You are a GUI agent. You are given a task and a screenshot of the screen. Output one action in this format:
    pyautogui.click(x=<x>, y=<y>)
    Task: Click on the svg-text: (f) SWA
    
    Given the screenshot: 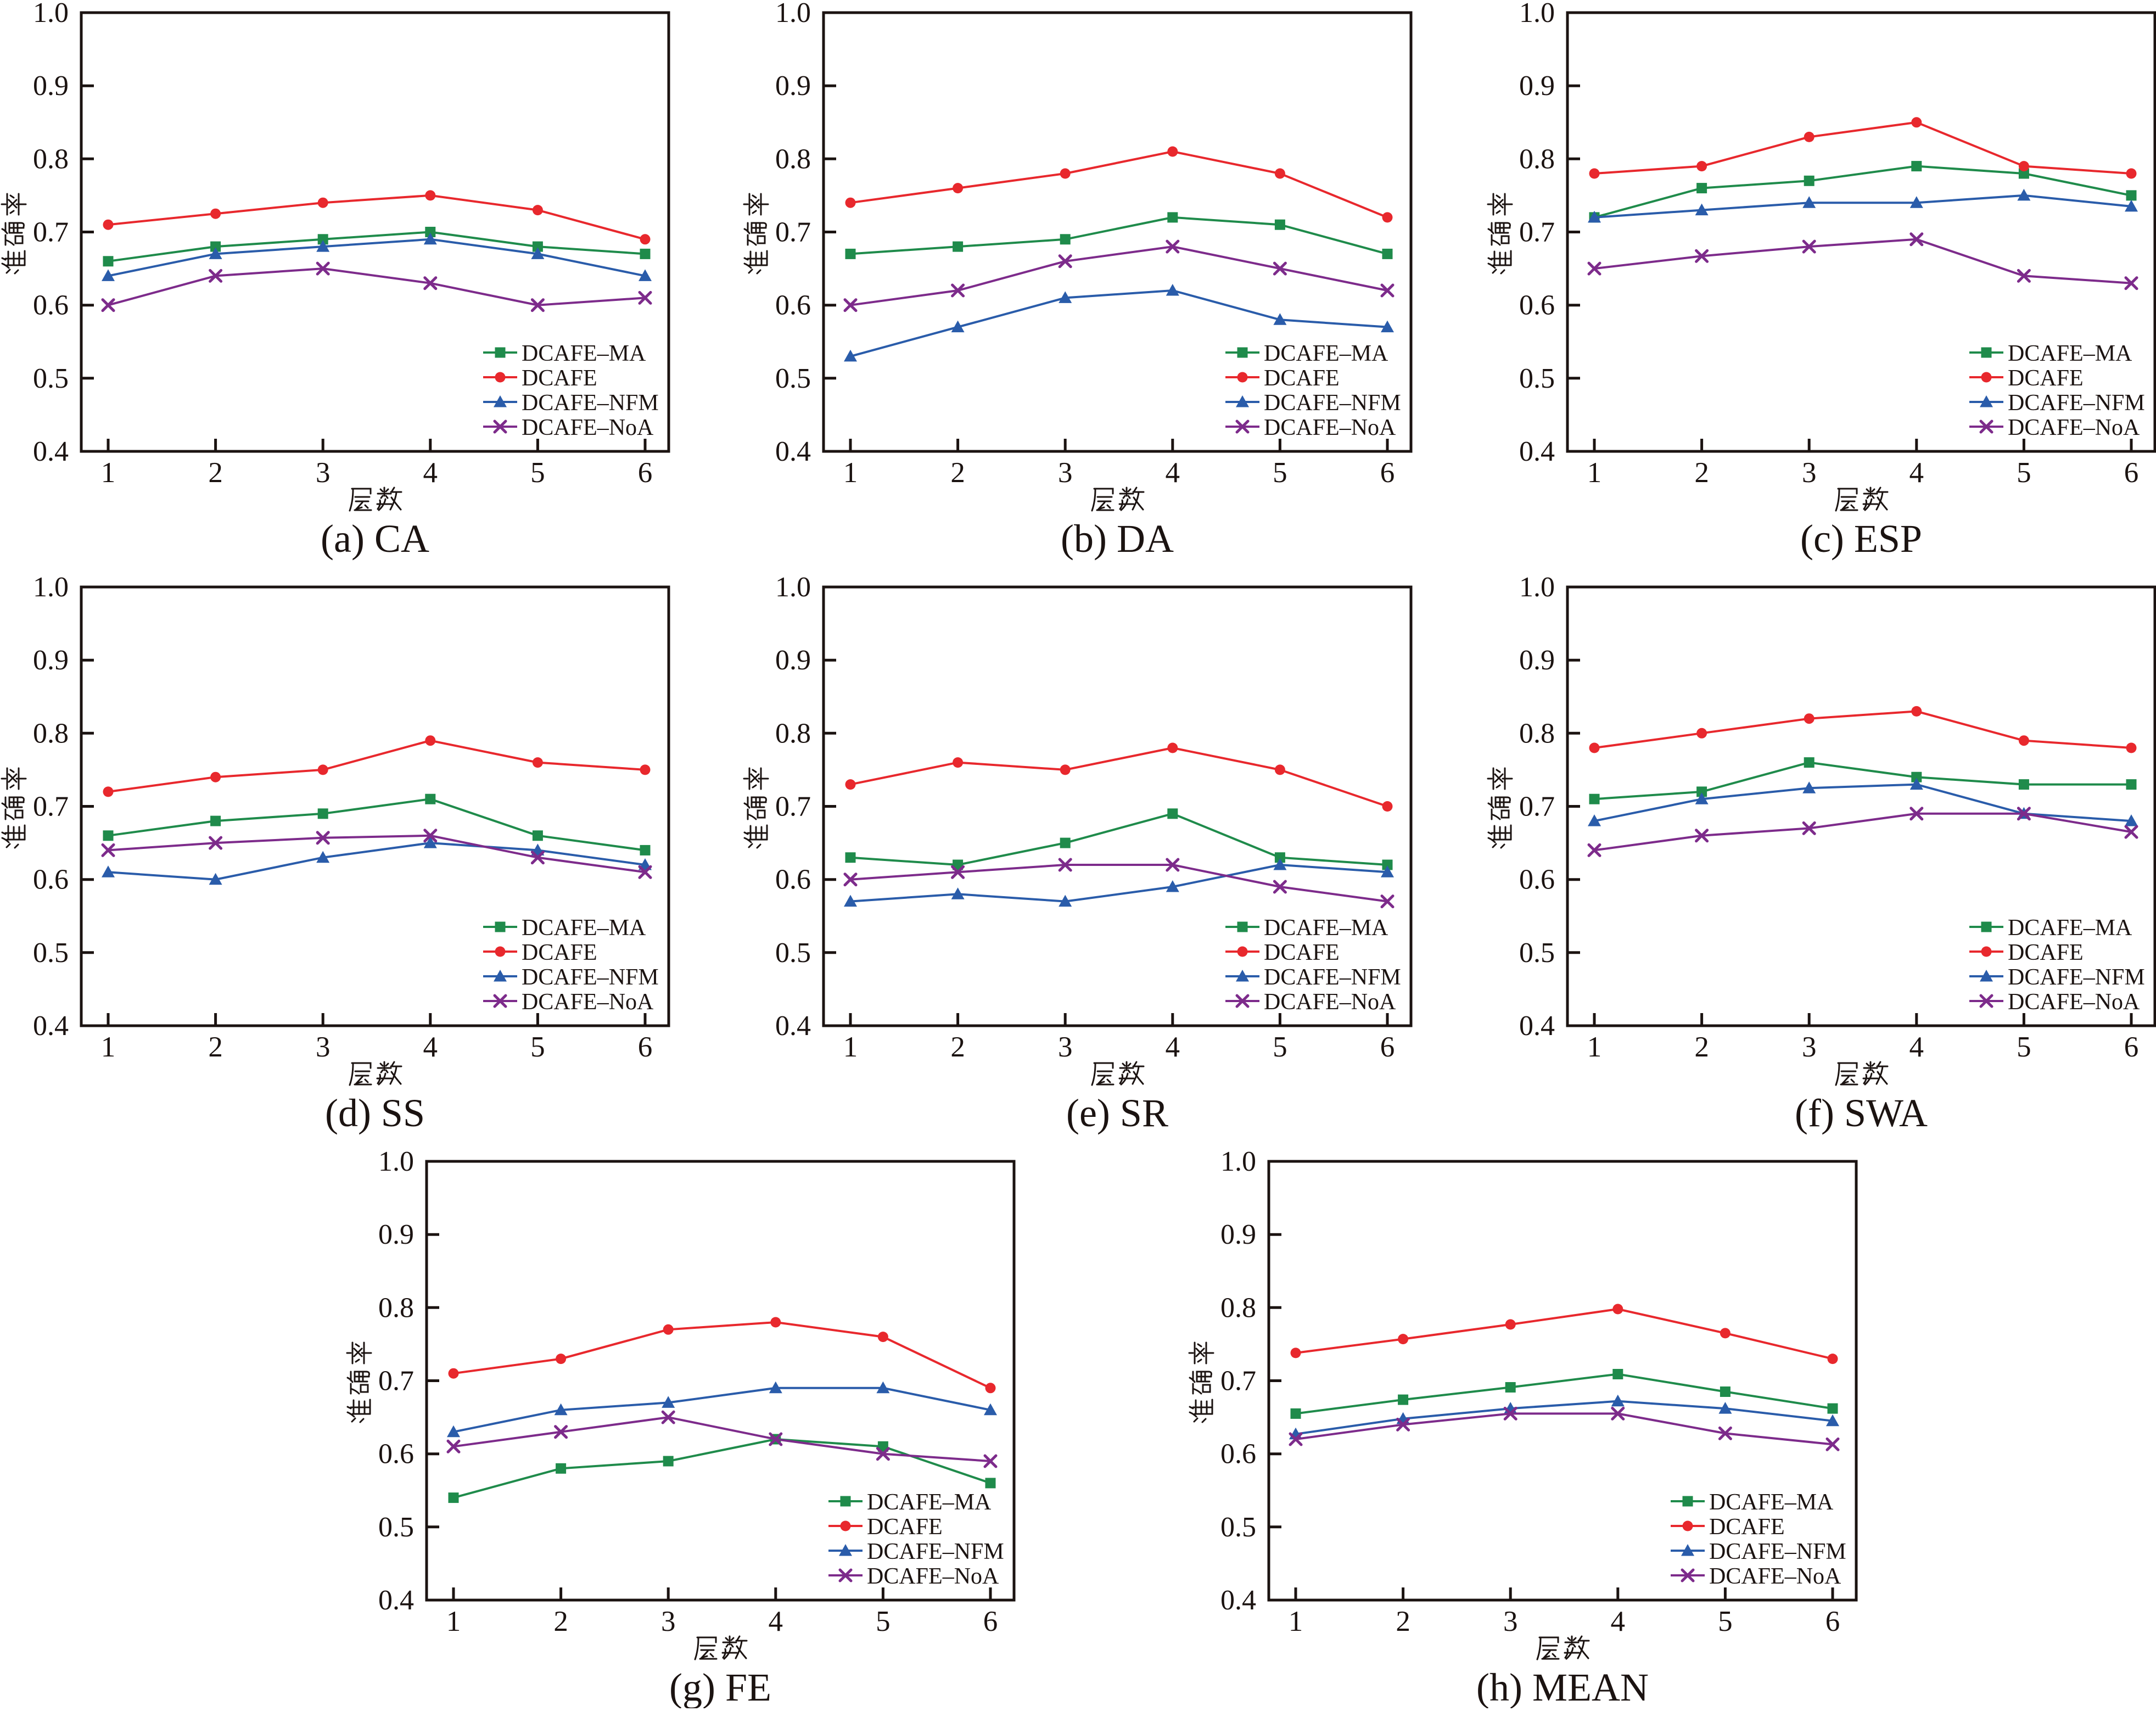 What is the action you would take?
    pyautogui.click(x=1862, y=1113)
    